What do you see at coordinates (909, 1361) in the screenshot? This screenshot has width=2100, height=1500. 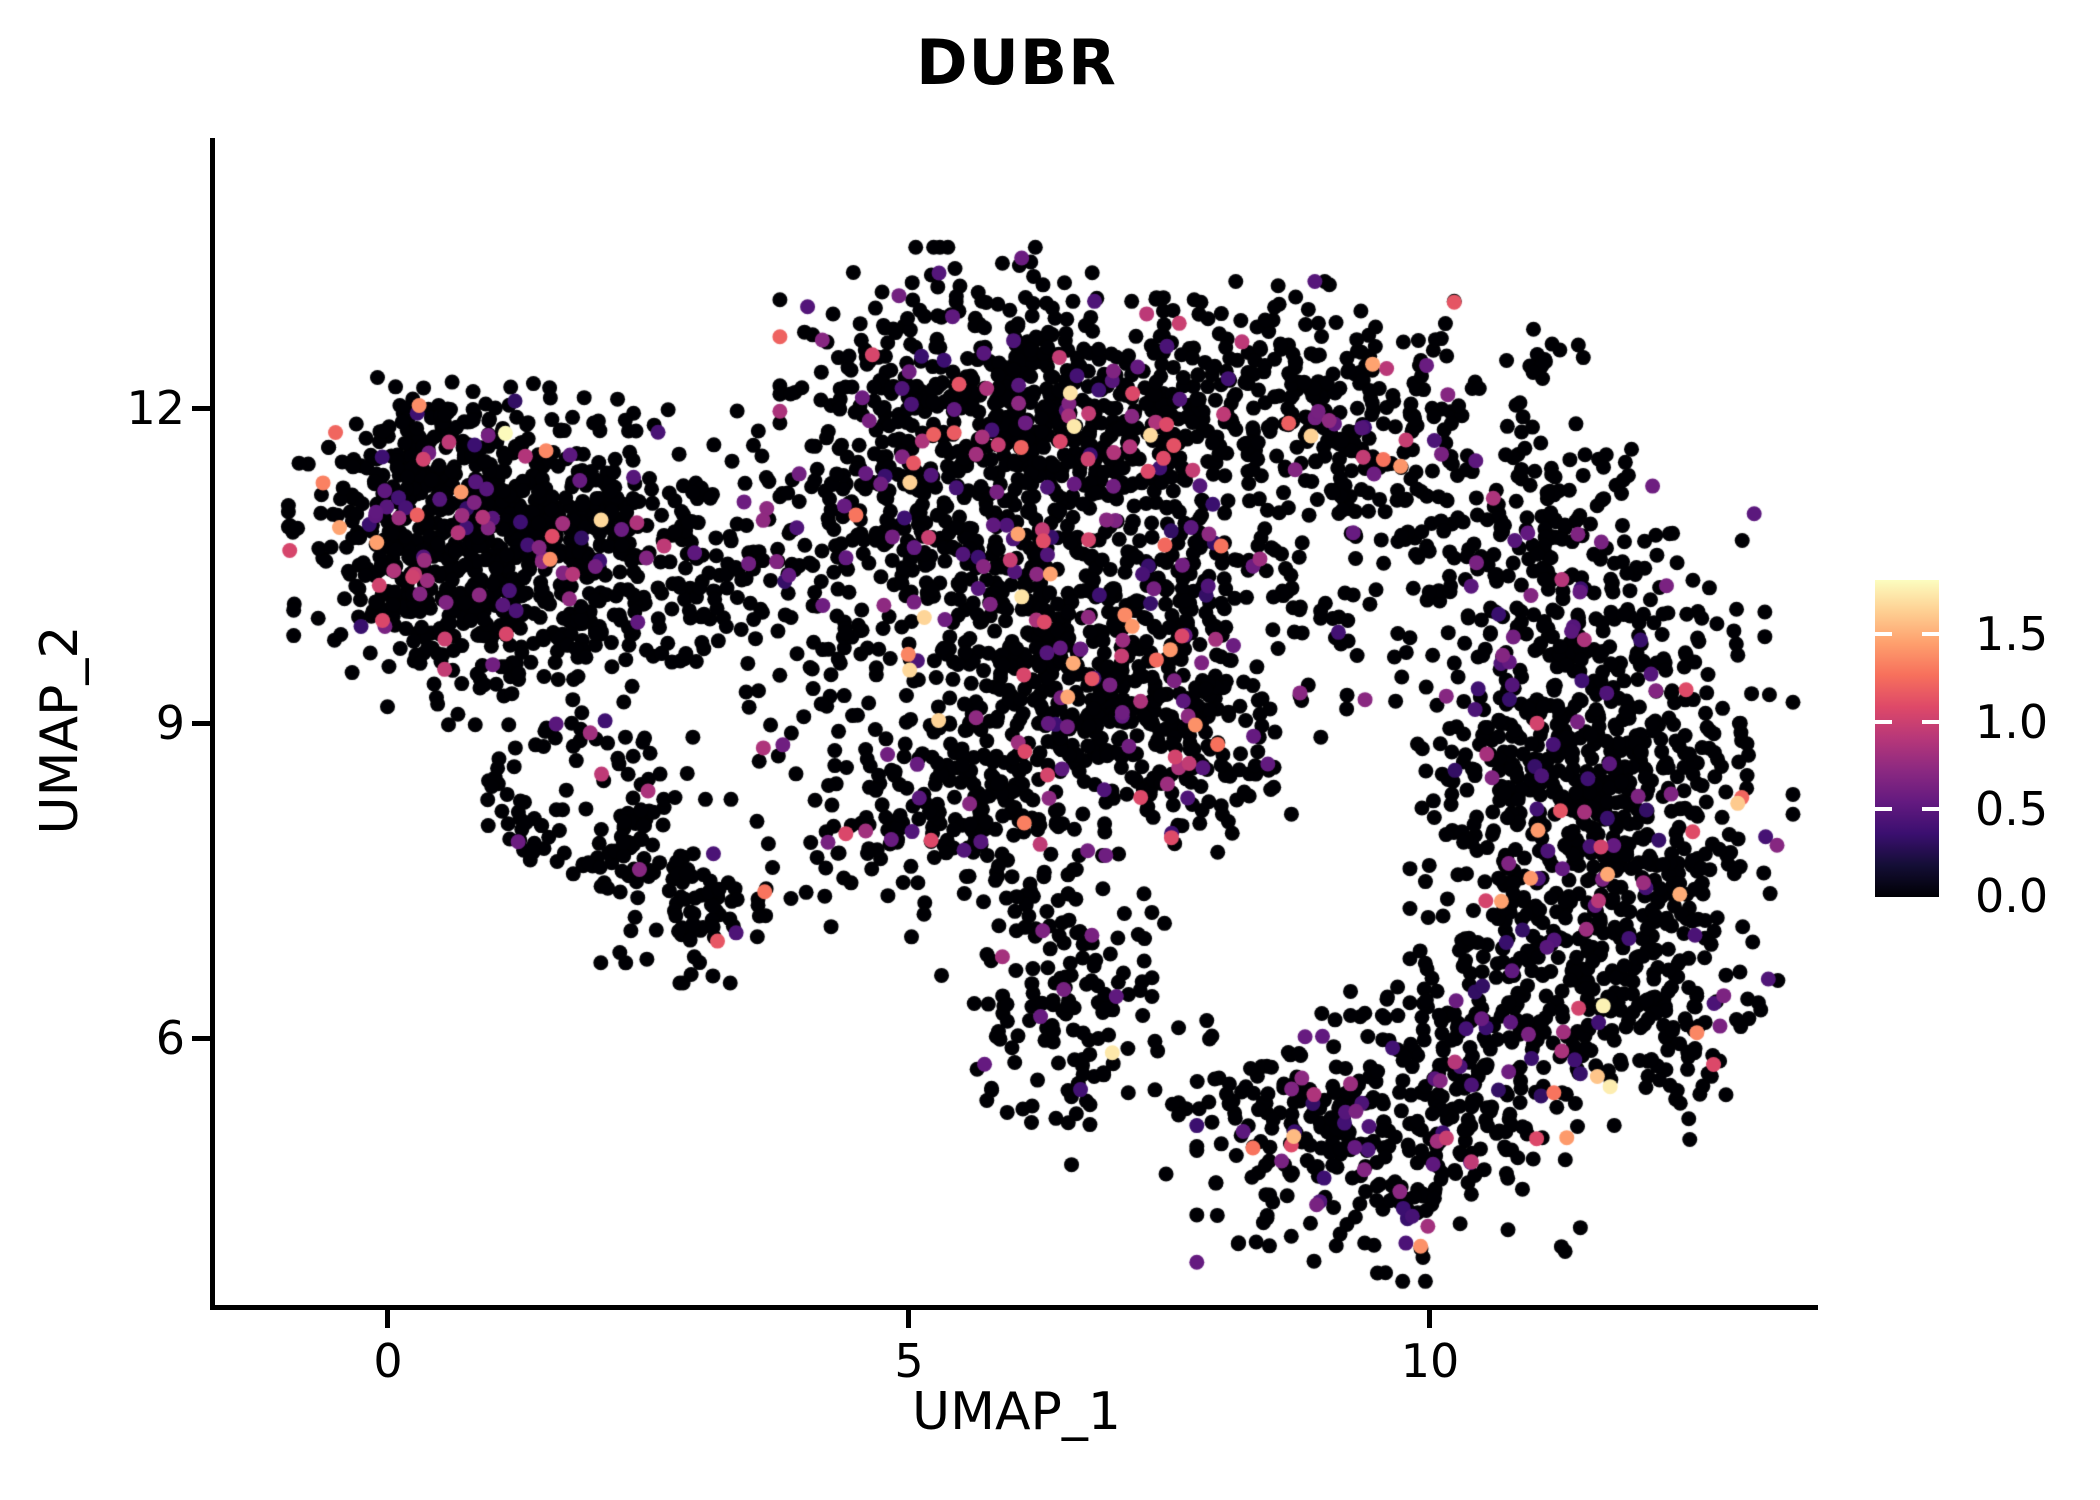 I see `x-tick-label-5: 5` at bounding box center [909, 1361].